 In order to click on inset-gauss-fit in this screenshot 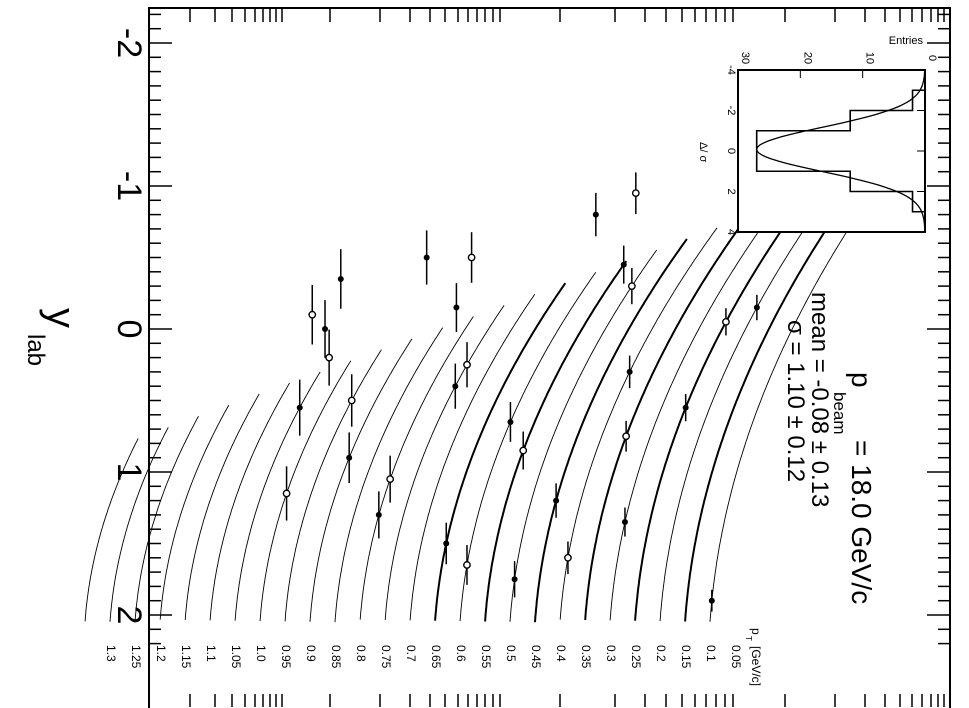, I will do `click(841, 150)`.